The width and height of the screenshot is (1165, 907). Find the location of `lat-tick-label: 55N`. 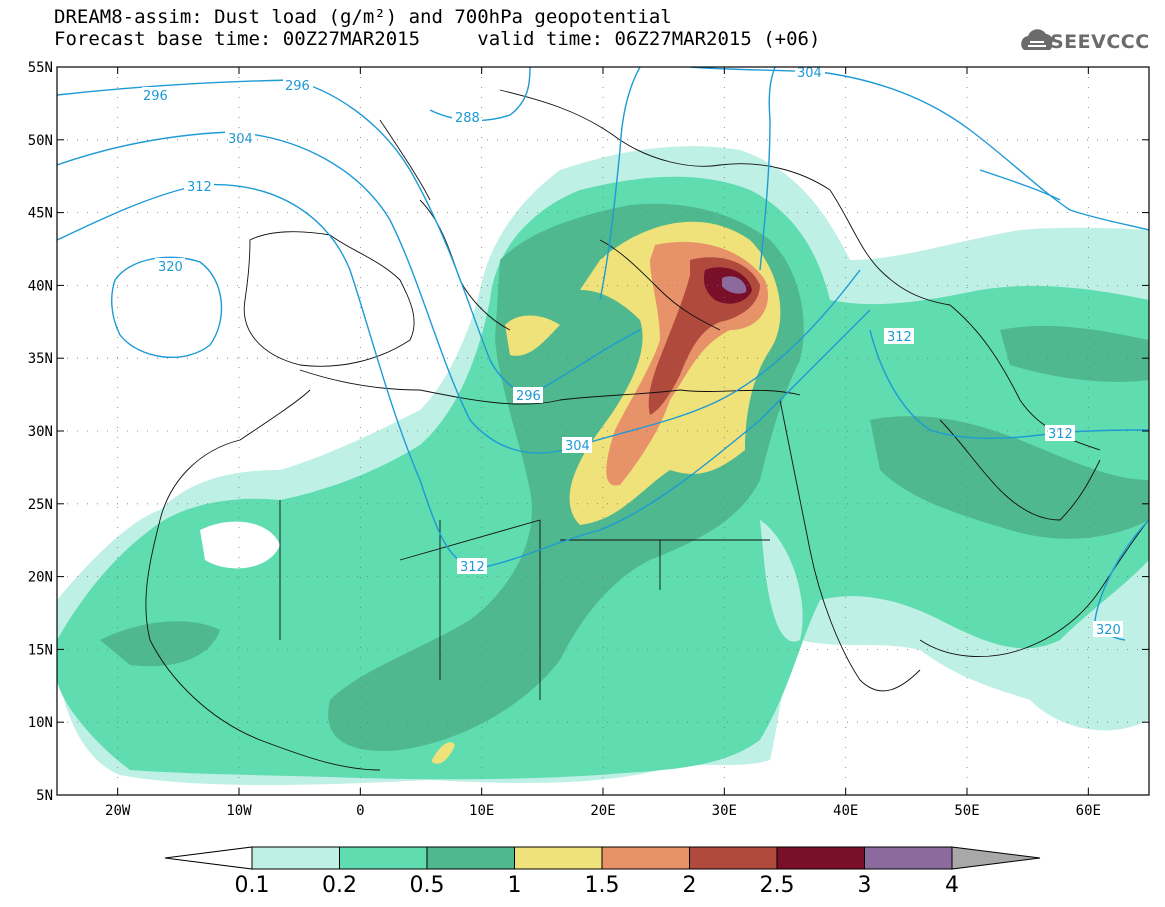

lat-tick-label: 55N is located at coordinates (40, 68).